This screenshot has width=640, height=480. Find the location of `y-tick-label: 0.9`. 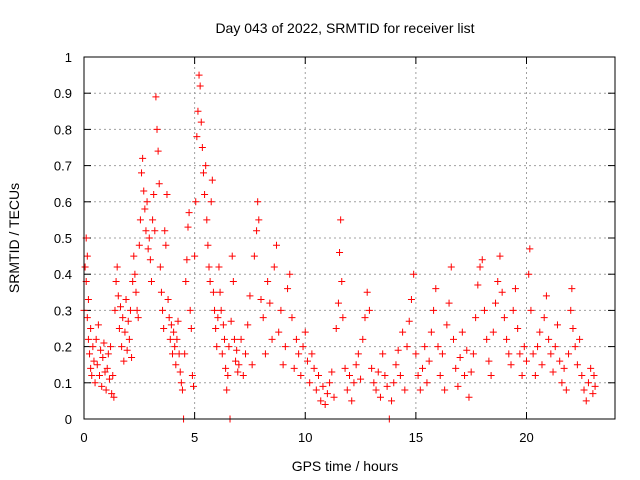

y-tick-label: 0.9 is located at coordinates (63, 93).